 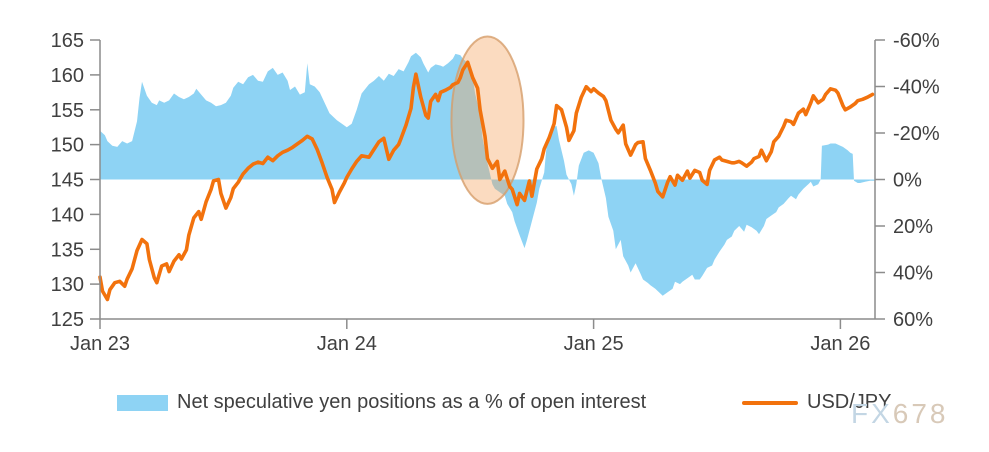 I want to click on legend-item-usdjpy: USD/JPY, so click(x=816, y=402).